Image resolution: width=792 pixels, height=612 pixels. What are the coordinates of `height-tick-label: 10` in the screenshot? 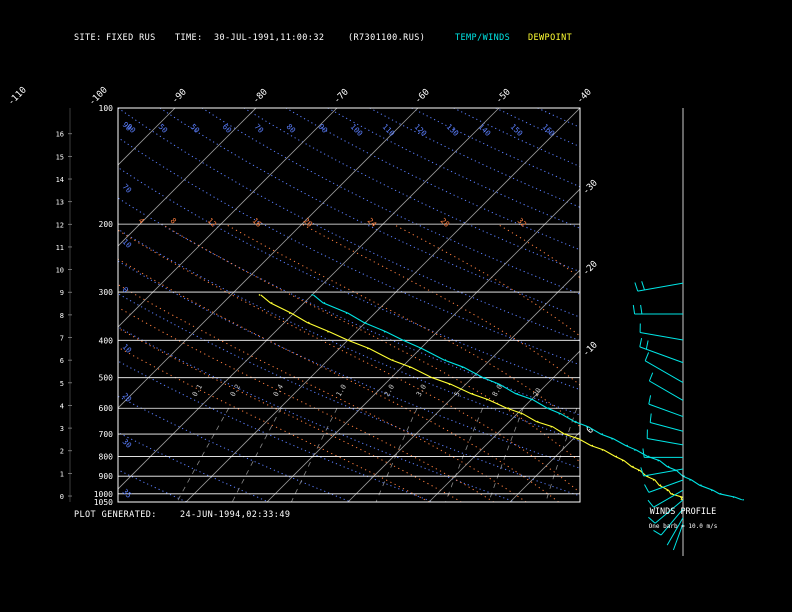 It's located at (60, 271).